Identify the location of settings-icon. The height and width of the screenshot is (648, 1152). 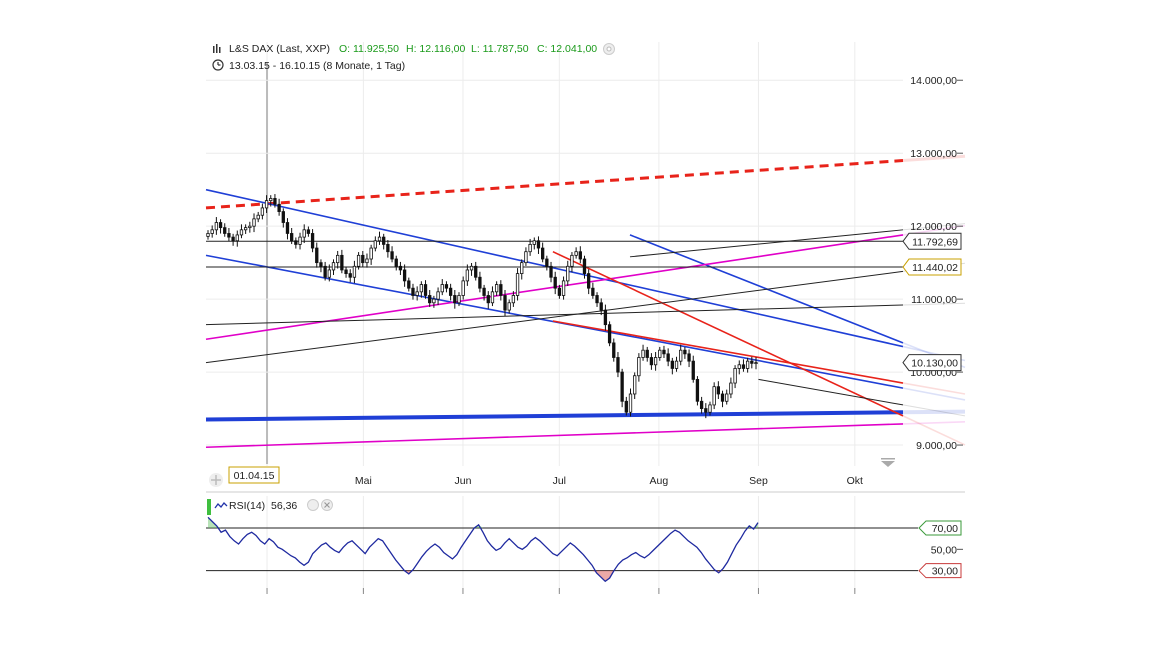
(609, 49).